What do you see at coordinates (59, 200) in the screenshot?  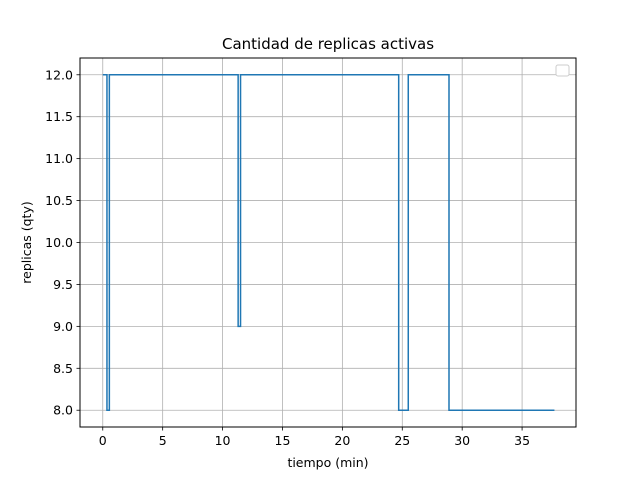 I see `y-tick-label: 10.5` at bounding box center [59, 200].